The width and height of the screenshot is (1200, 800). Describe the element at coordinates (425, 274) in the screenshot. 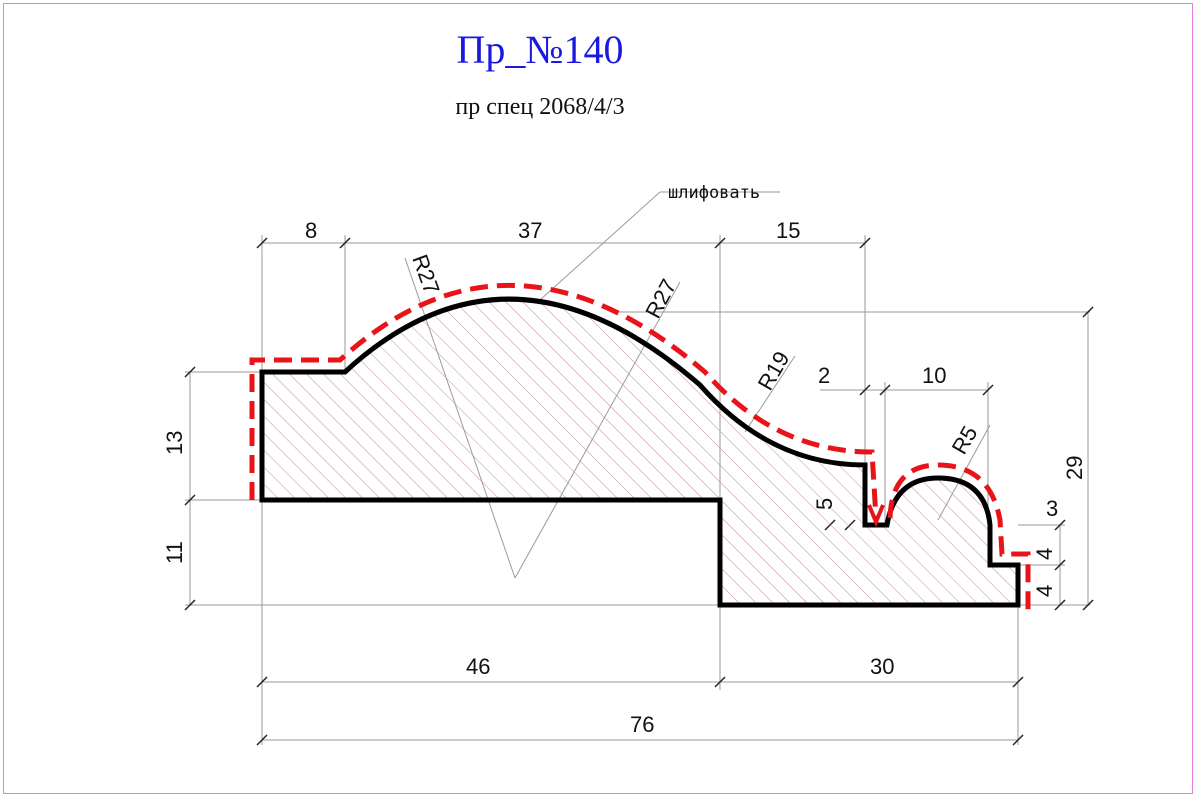

I see `radius-r27-left: R27` at that location.